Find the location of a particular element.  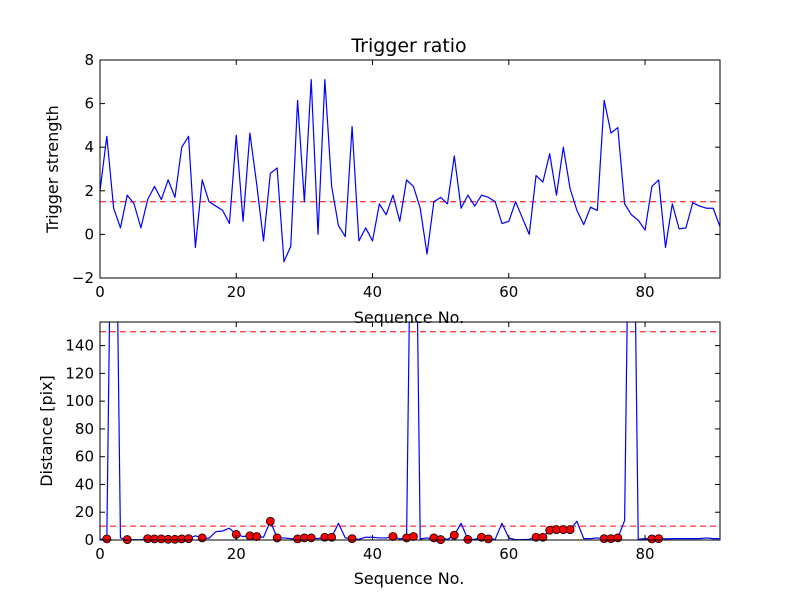

bottom-x-axis-label: Sequence No. is located at coordinates (409, 578).